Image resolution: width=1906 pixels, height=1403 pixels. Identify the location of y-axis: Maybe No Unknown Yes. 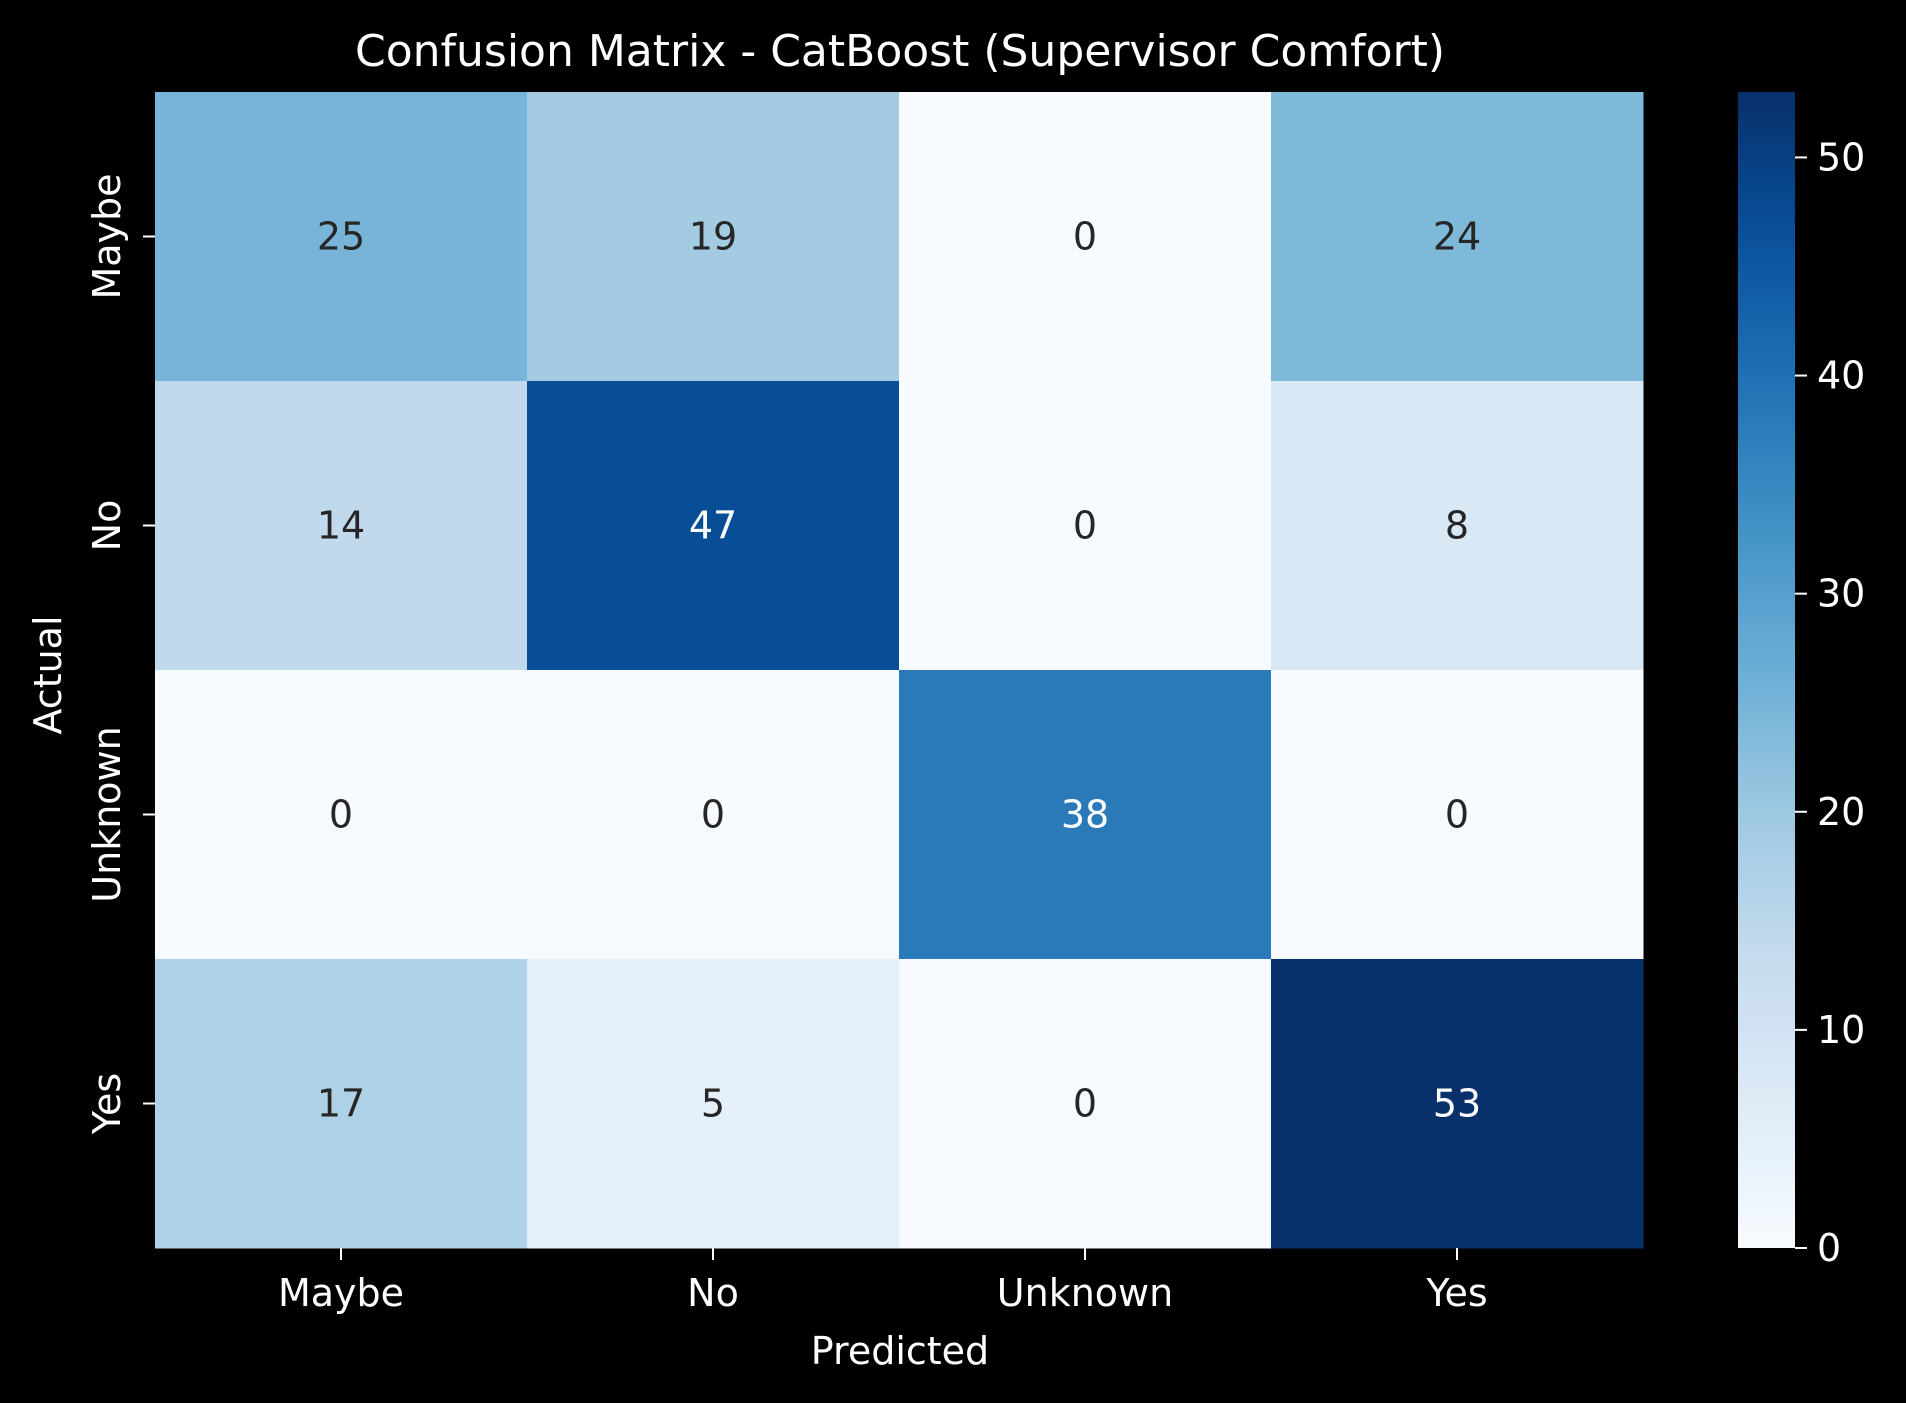
(120, 654).